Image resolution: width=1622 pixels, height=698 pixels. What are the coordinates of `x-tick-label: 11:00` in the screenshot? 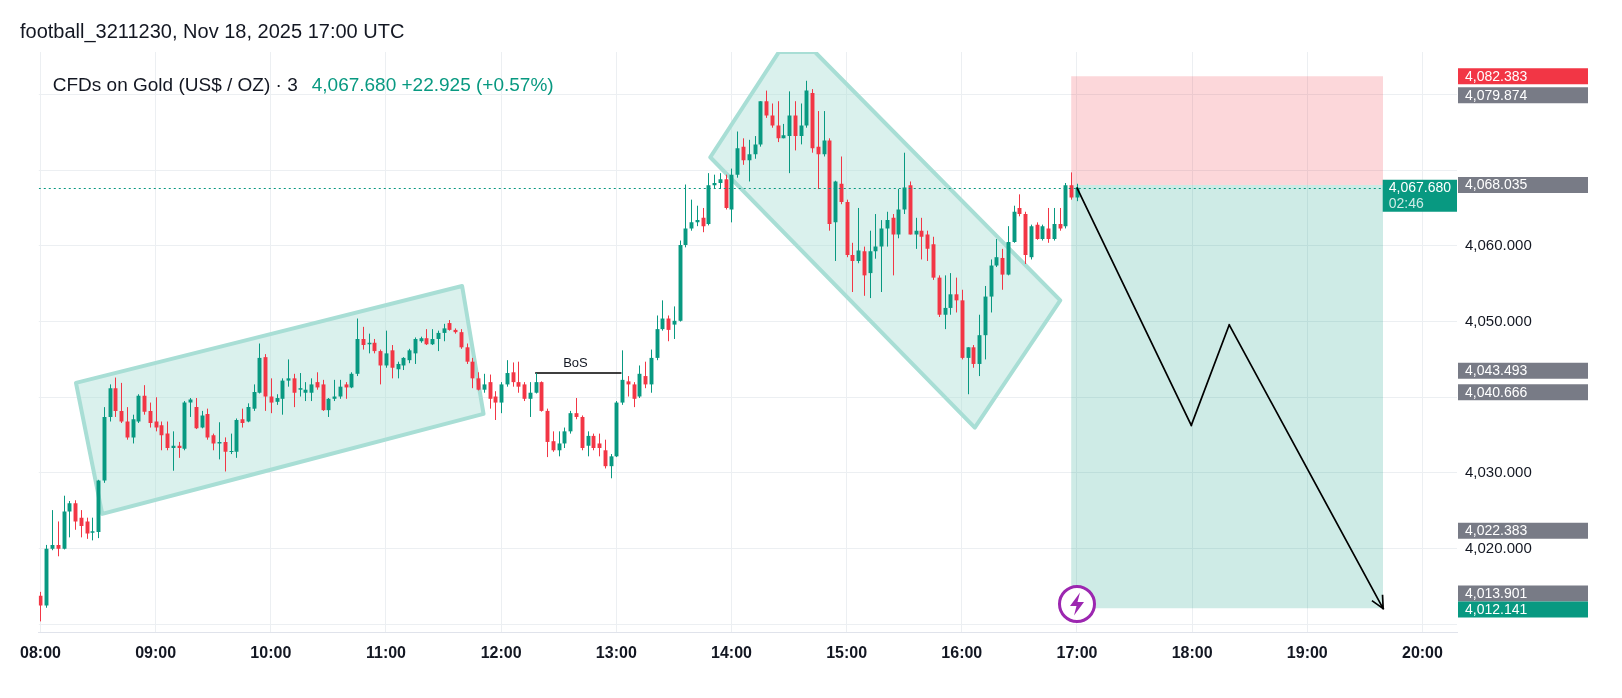 It's located at (386, 653).